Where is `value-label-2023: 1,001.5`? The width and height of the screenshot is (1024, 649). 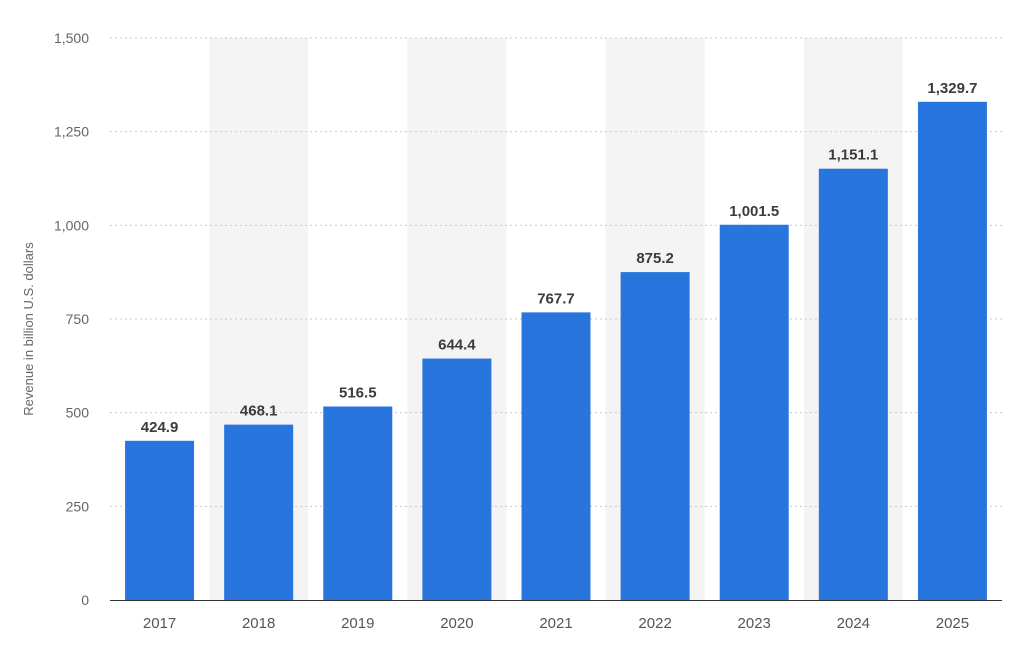 value-label-2023: 1,001.5 is located at coordinates (754, 211).